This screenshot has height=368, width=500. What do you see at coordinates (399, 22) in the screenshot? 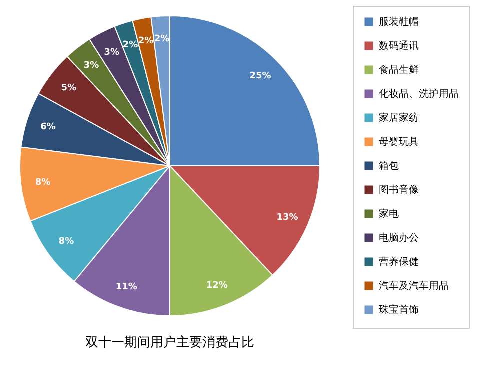
I see `legend-label: 服装鞋帽` at bounding box center [399, 22].